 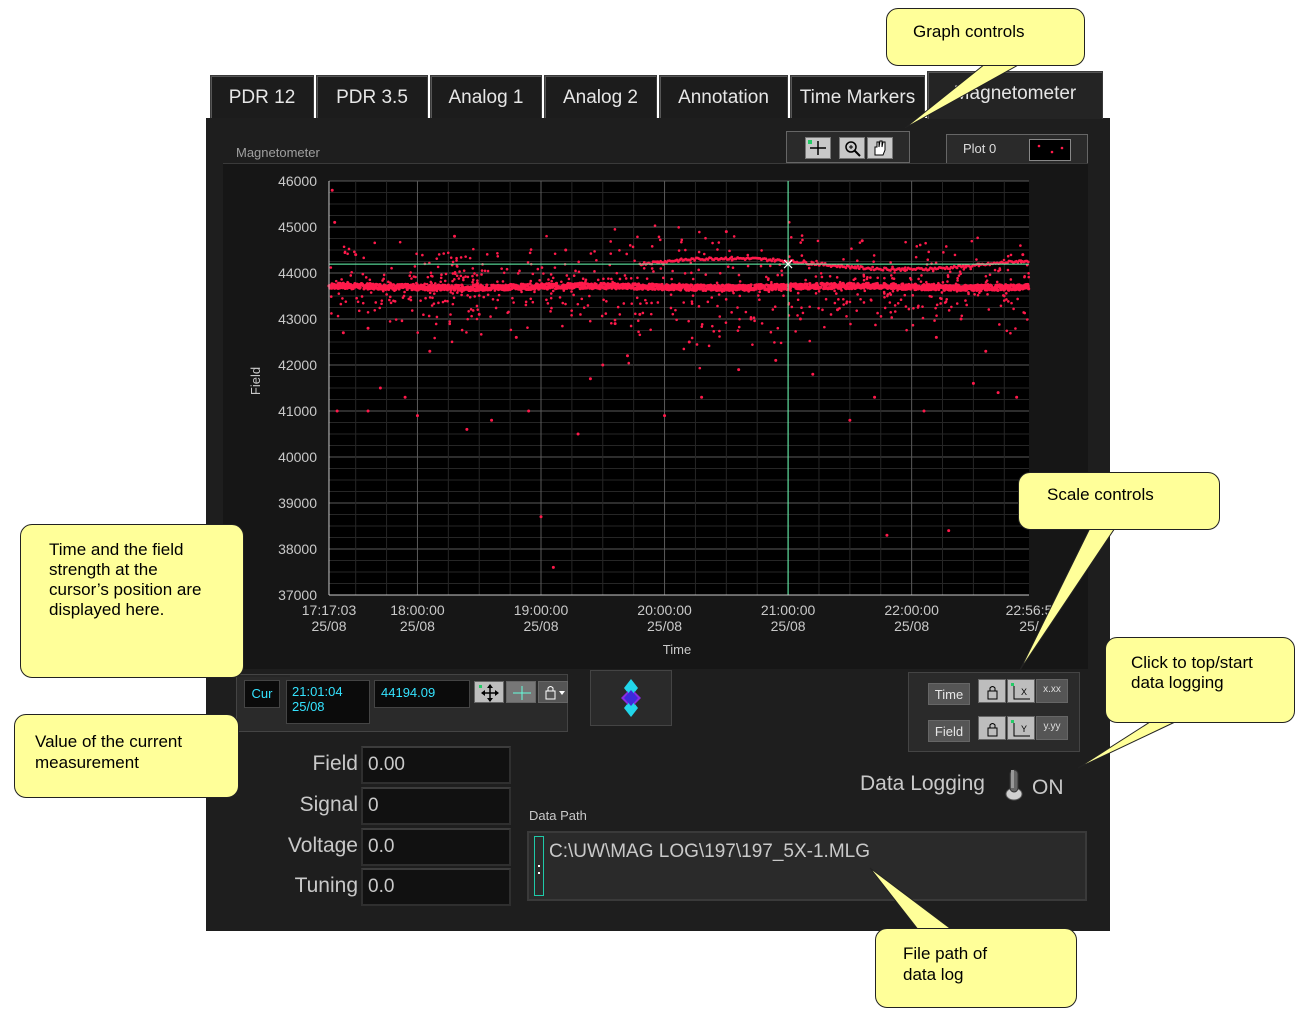 What do you see at coordinates (297, 503) in the screenshot?
I see `y-tick-label: 39000` at bounding box center [297, 503].